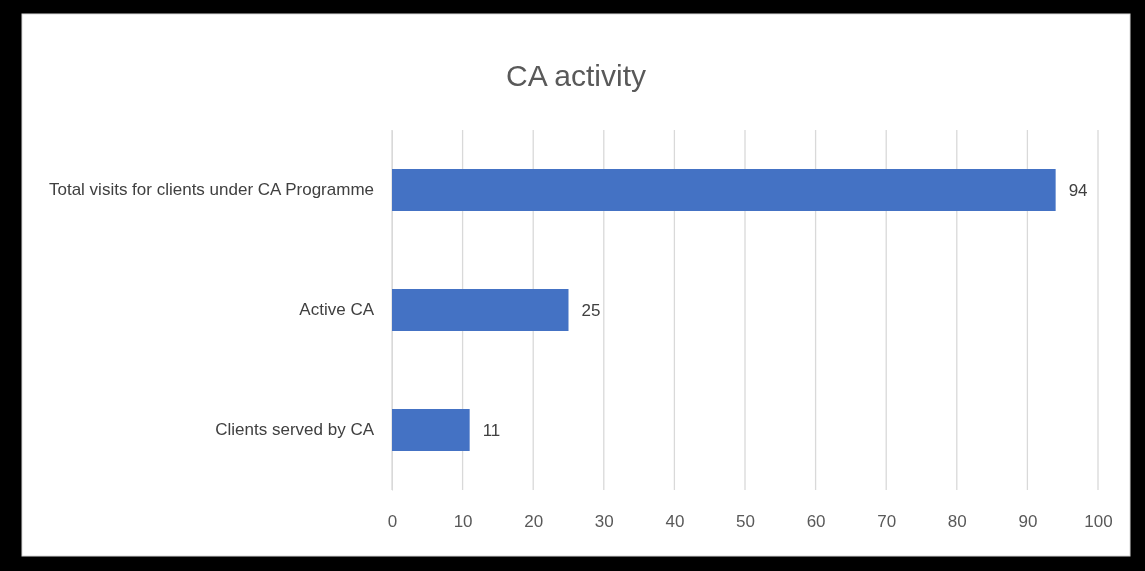  Describe the element at coordinates (295, 430) in the screenshot. I see `y-tick-label: Clients served by CA` at that location.